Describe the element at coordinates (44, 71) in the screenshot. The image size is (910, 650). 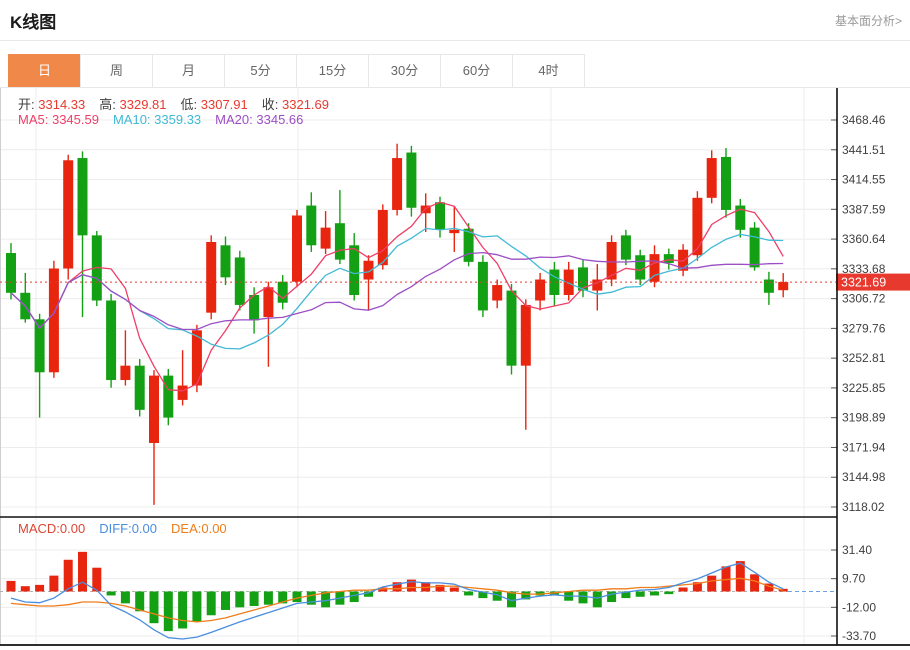
I see `tab-day: 日` at that location.